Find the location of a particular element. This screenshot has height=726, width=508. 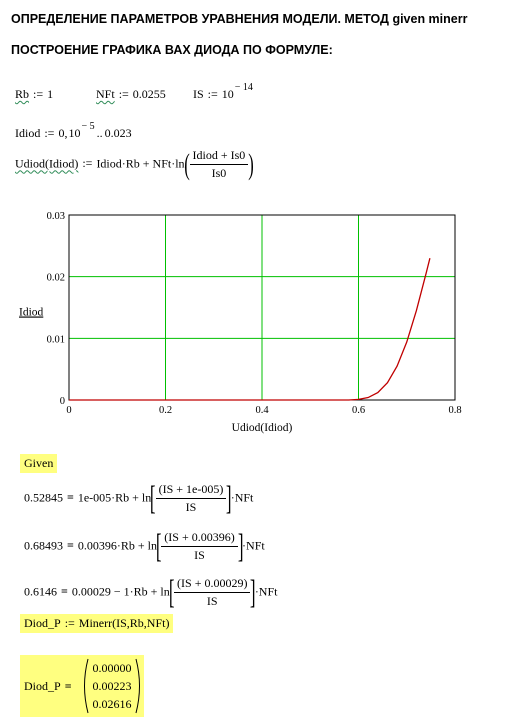

y-tick-label: 0.01 is located at coordinates (56, 339).